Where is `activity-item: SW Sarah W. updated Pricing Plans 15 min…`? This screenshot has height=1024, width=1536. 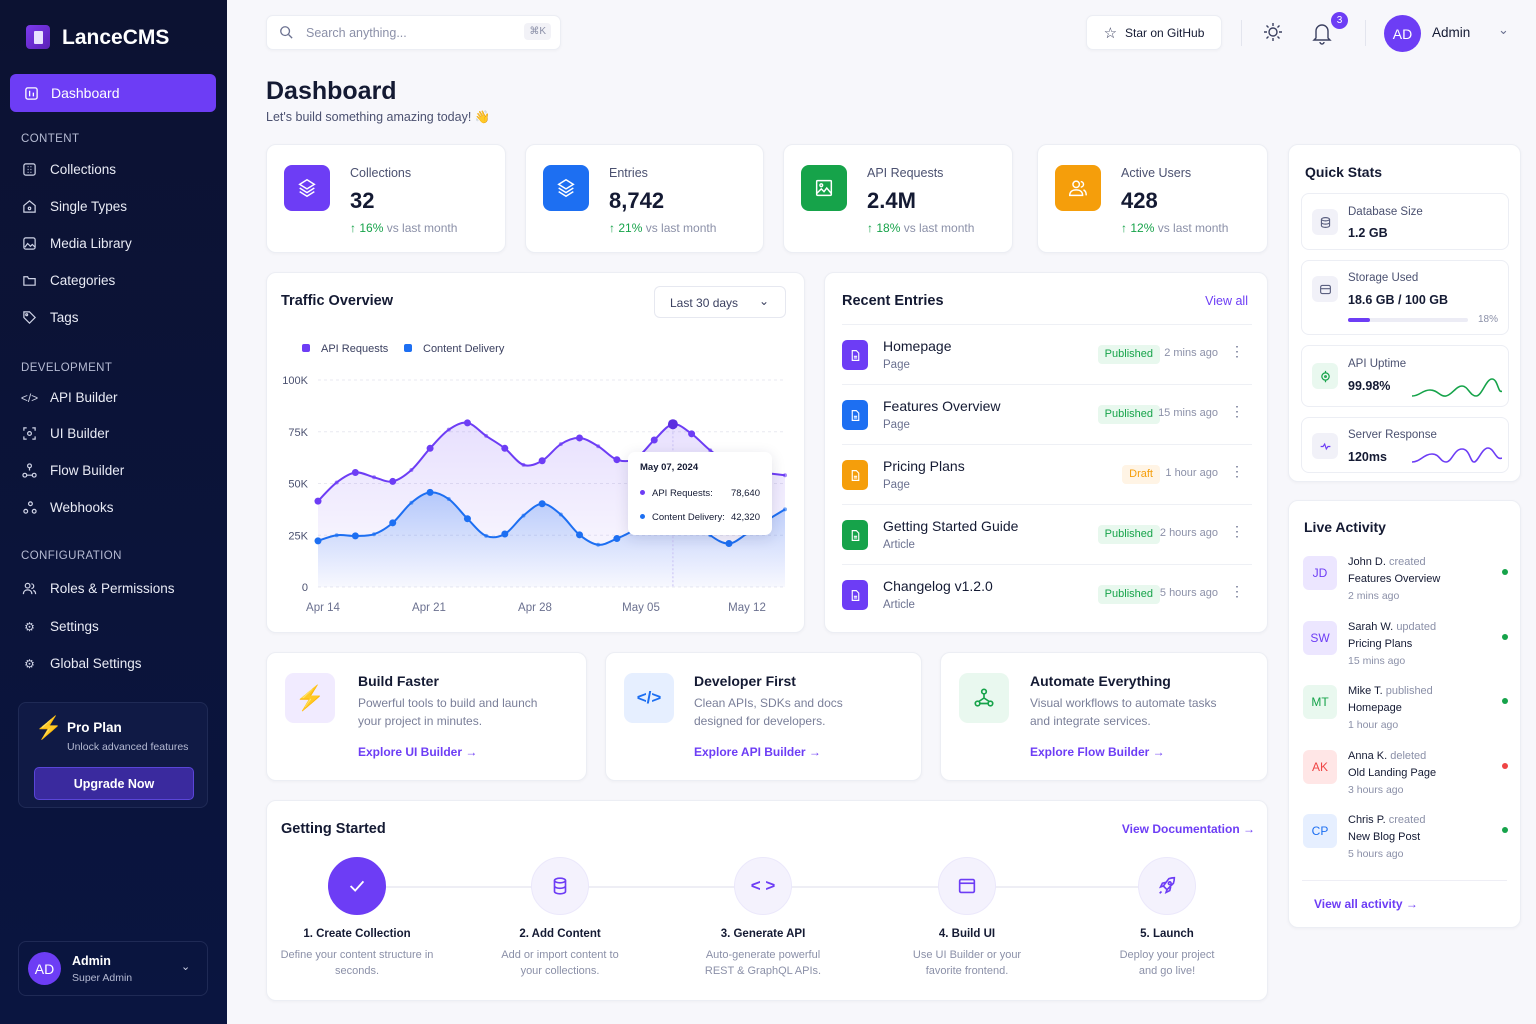 activity-item: SW Sarah W. updated Pricing Plans 15 min… is located at coordinates (1405, 650).